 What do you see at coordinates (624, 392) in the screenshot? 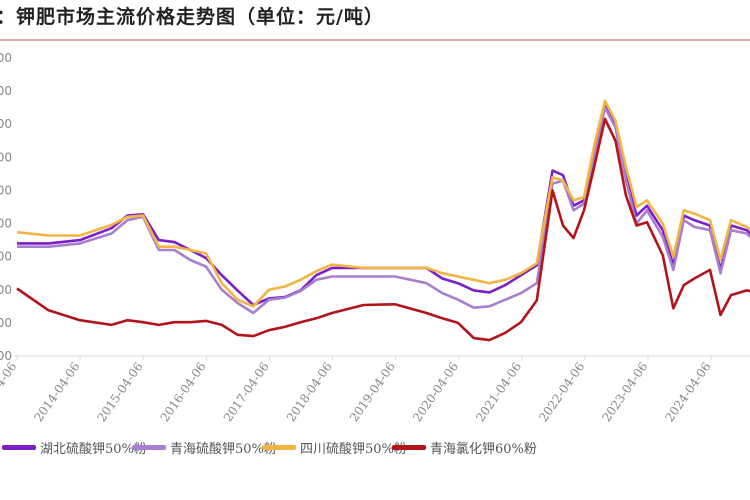
I see `x-tick-label: 2023-04-06` at bounding box center [624, 392].